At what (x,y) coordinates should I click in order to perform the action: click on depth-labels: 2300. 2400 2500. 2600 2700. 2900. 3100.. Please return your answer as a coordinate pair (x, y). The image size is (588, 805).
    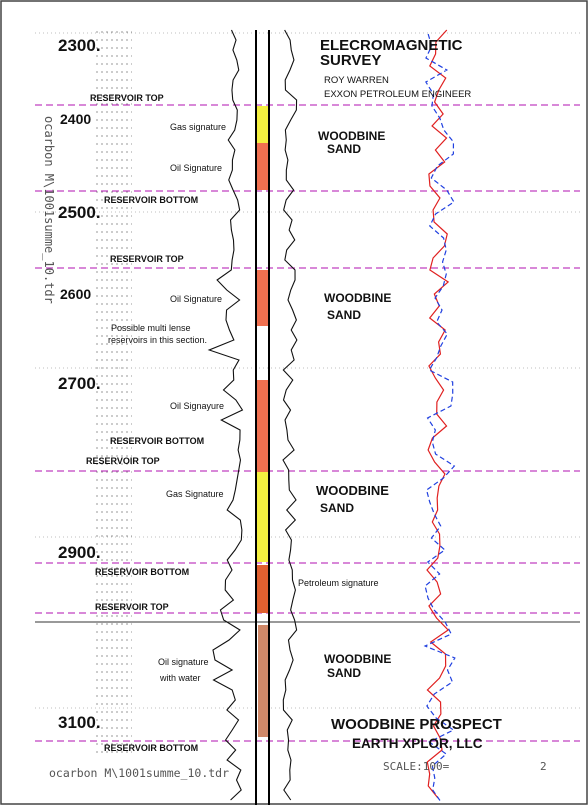
    Looking at the image, I should click on (79, 384).